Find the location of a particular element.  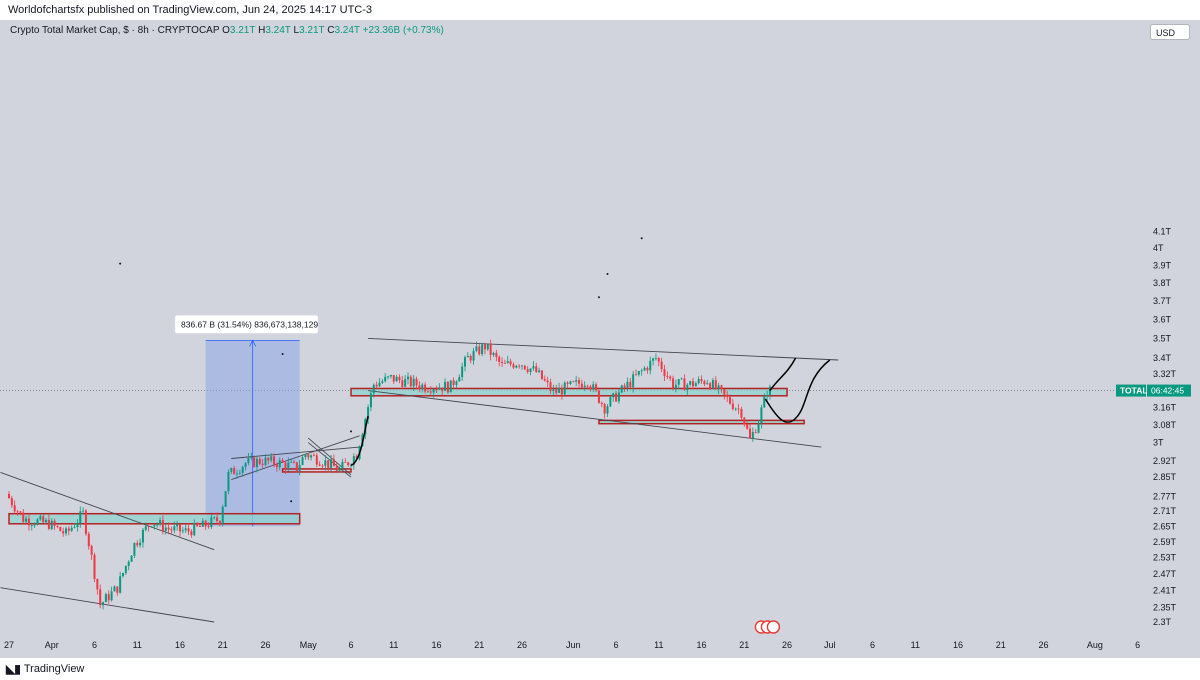

currency-button: USD is located at coordinates (1170, 32).